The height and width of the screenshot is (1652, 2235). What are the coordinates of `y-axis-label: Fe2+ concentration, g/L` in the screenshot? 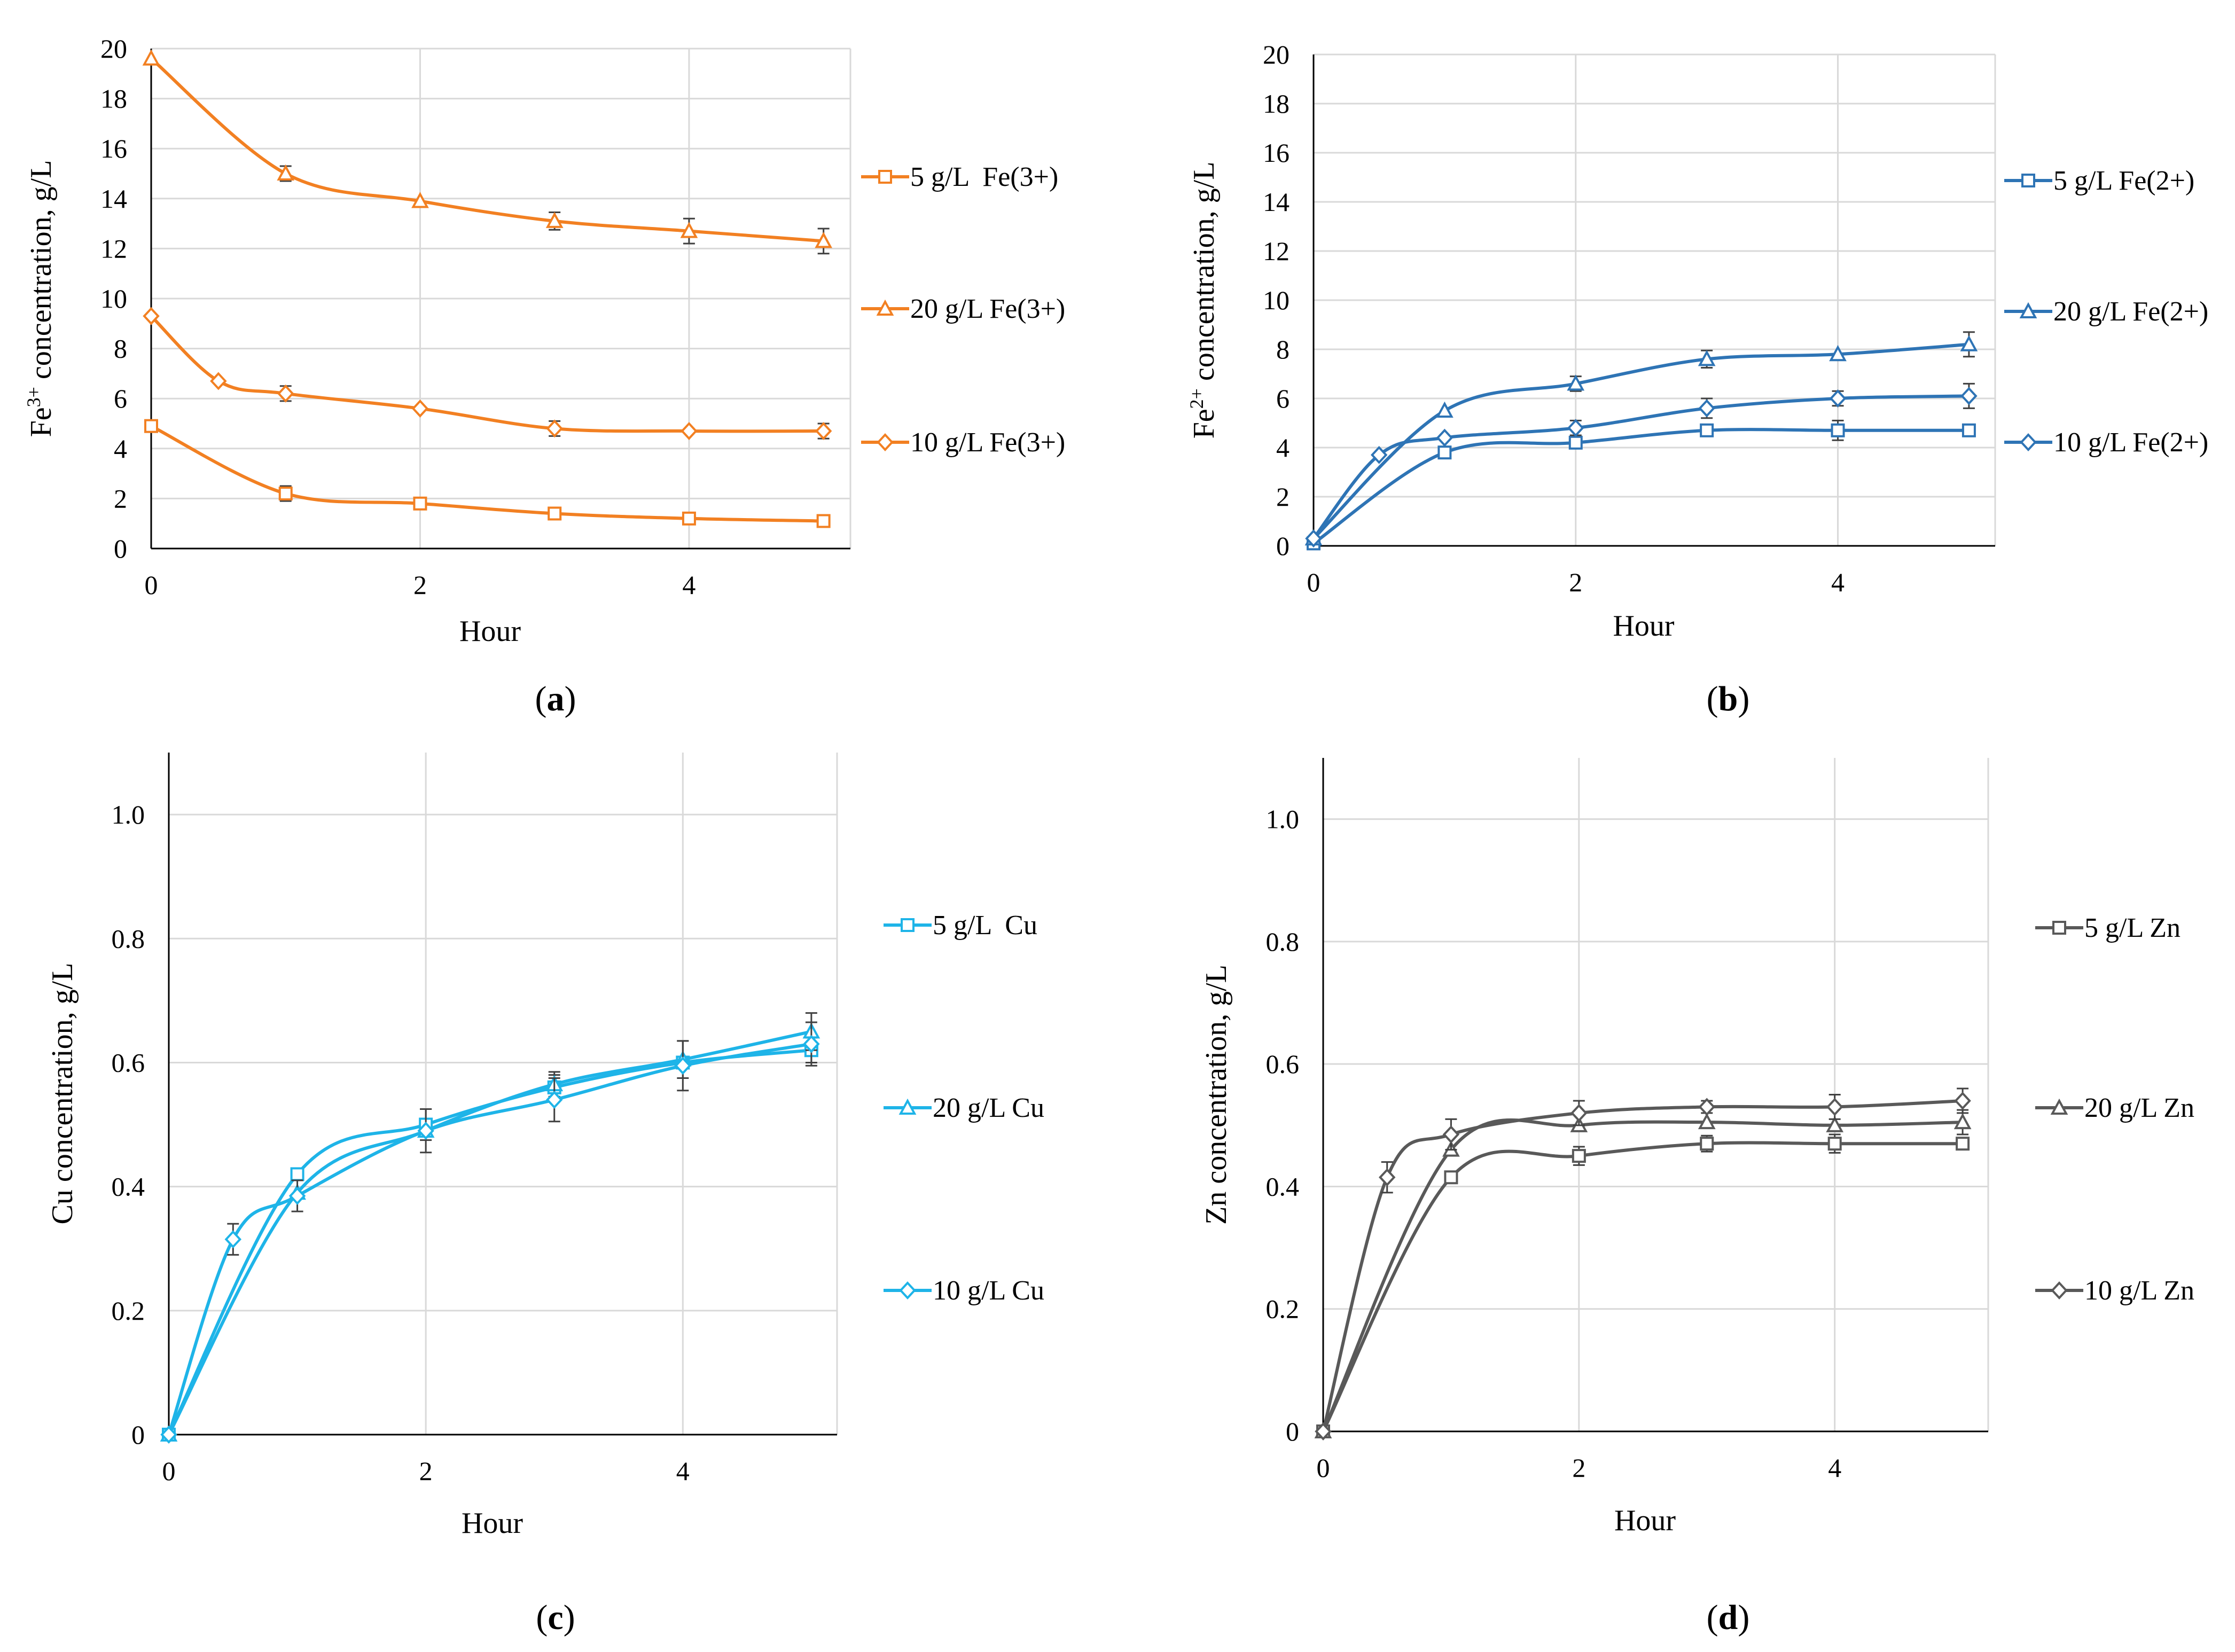 It's located at (1203, 300).